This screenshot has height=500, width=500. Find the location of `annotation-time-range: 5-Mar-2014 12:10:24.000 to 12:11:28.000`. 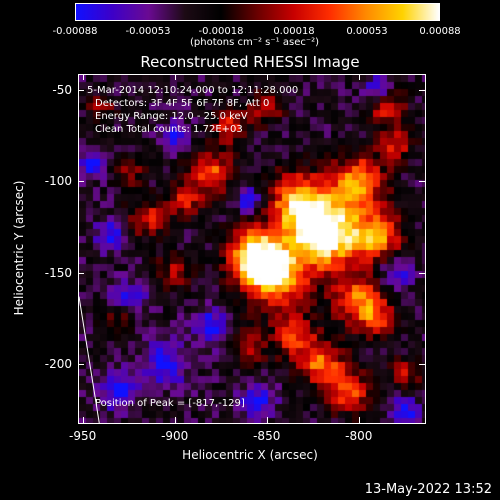

annotation-time-range: 5-Mar-2014 12:10:24.000 to 12:11:28.000 is located at coordinates (193, 90).